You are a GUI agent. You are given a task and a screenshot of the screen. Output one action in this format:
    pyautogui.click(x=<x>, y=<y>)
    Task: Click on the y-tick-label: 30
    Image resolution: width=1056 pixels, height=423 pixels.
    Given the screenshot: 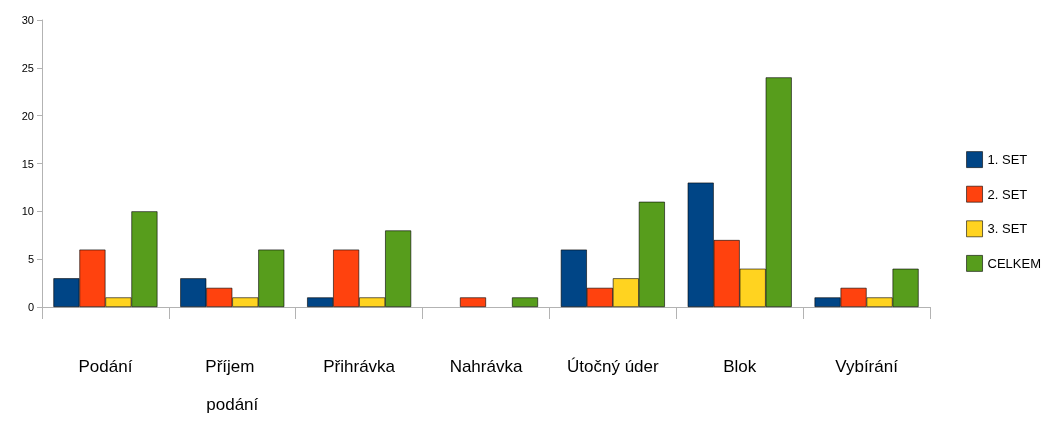 What is the action you would take?
    pyautogui.click(x=27, y=20)
    